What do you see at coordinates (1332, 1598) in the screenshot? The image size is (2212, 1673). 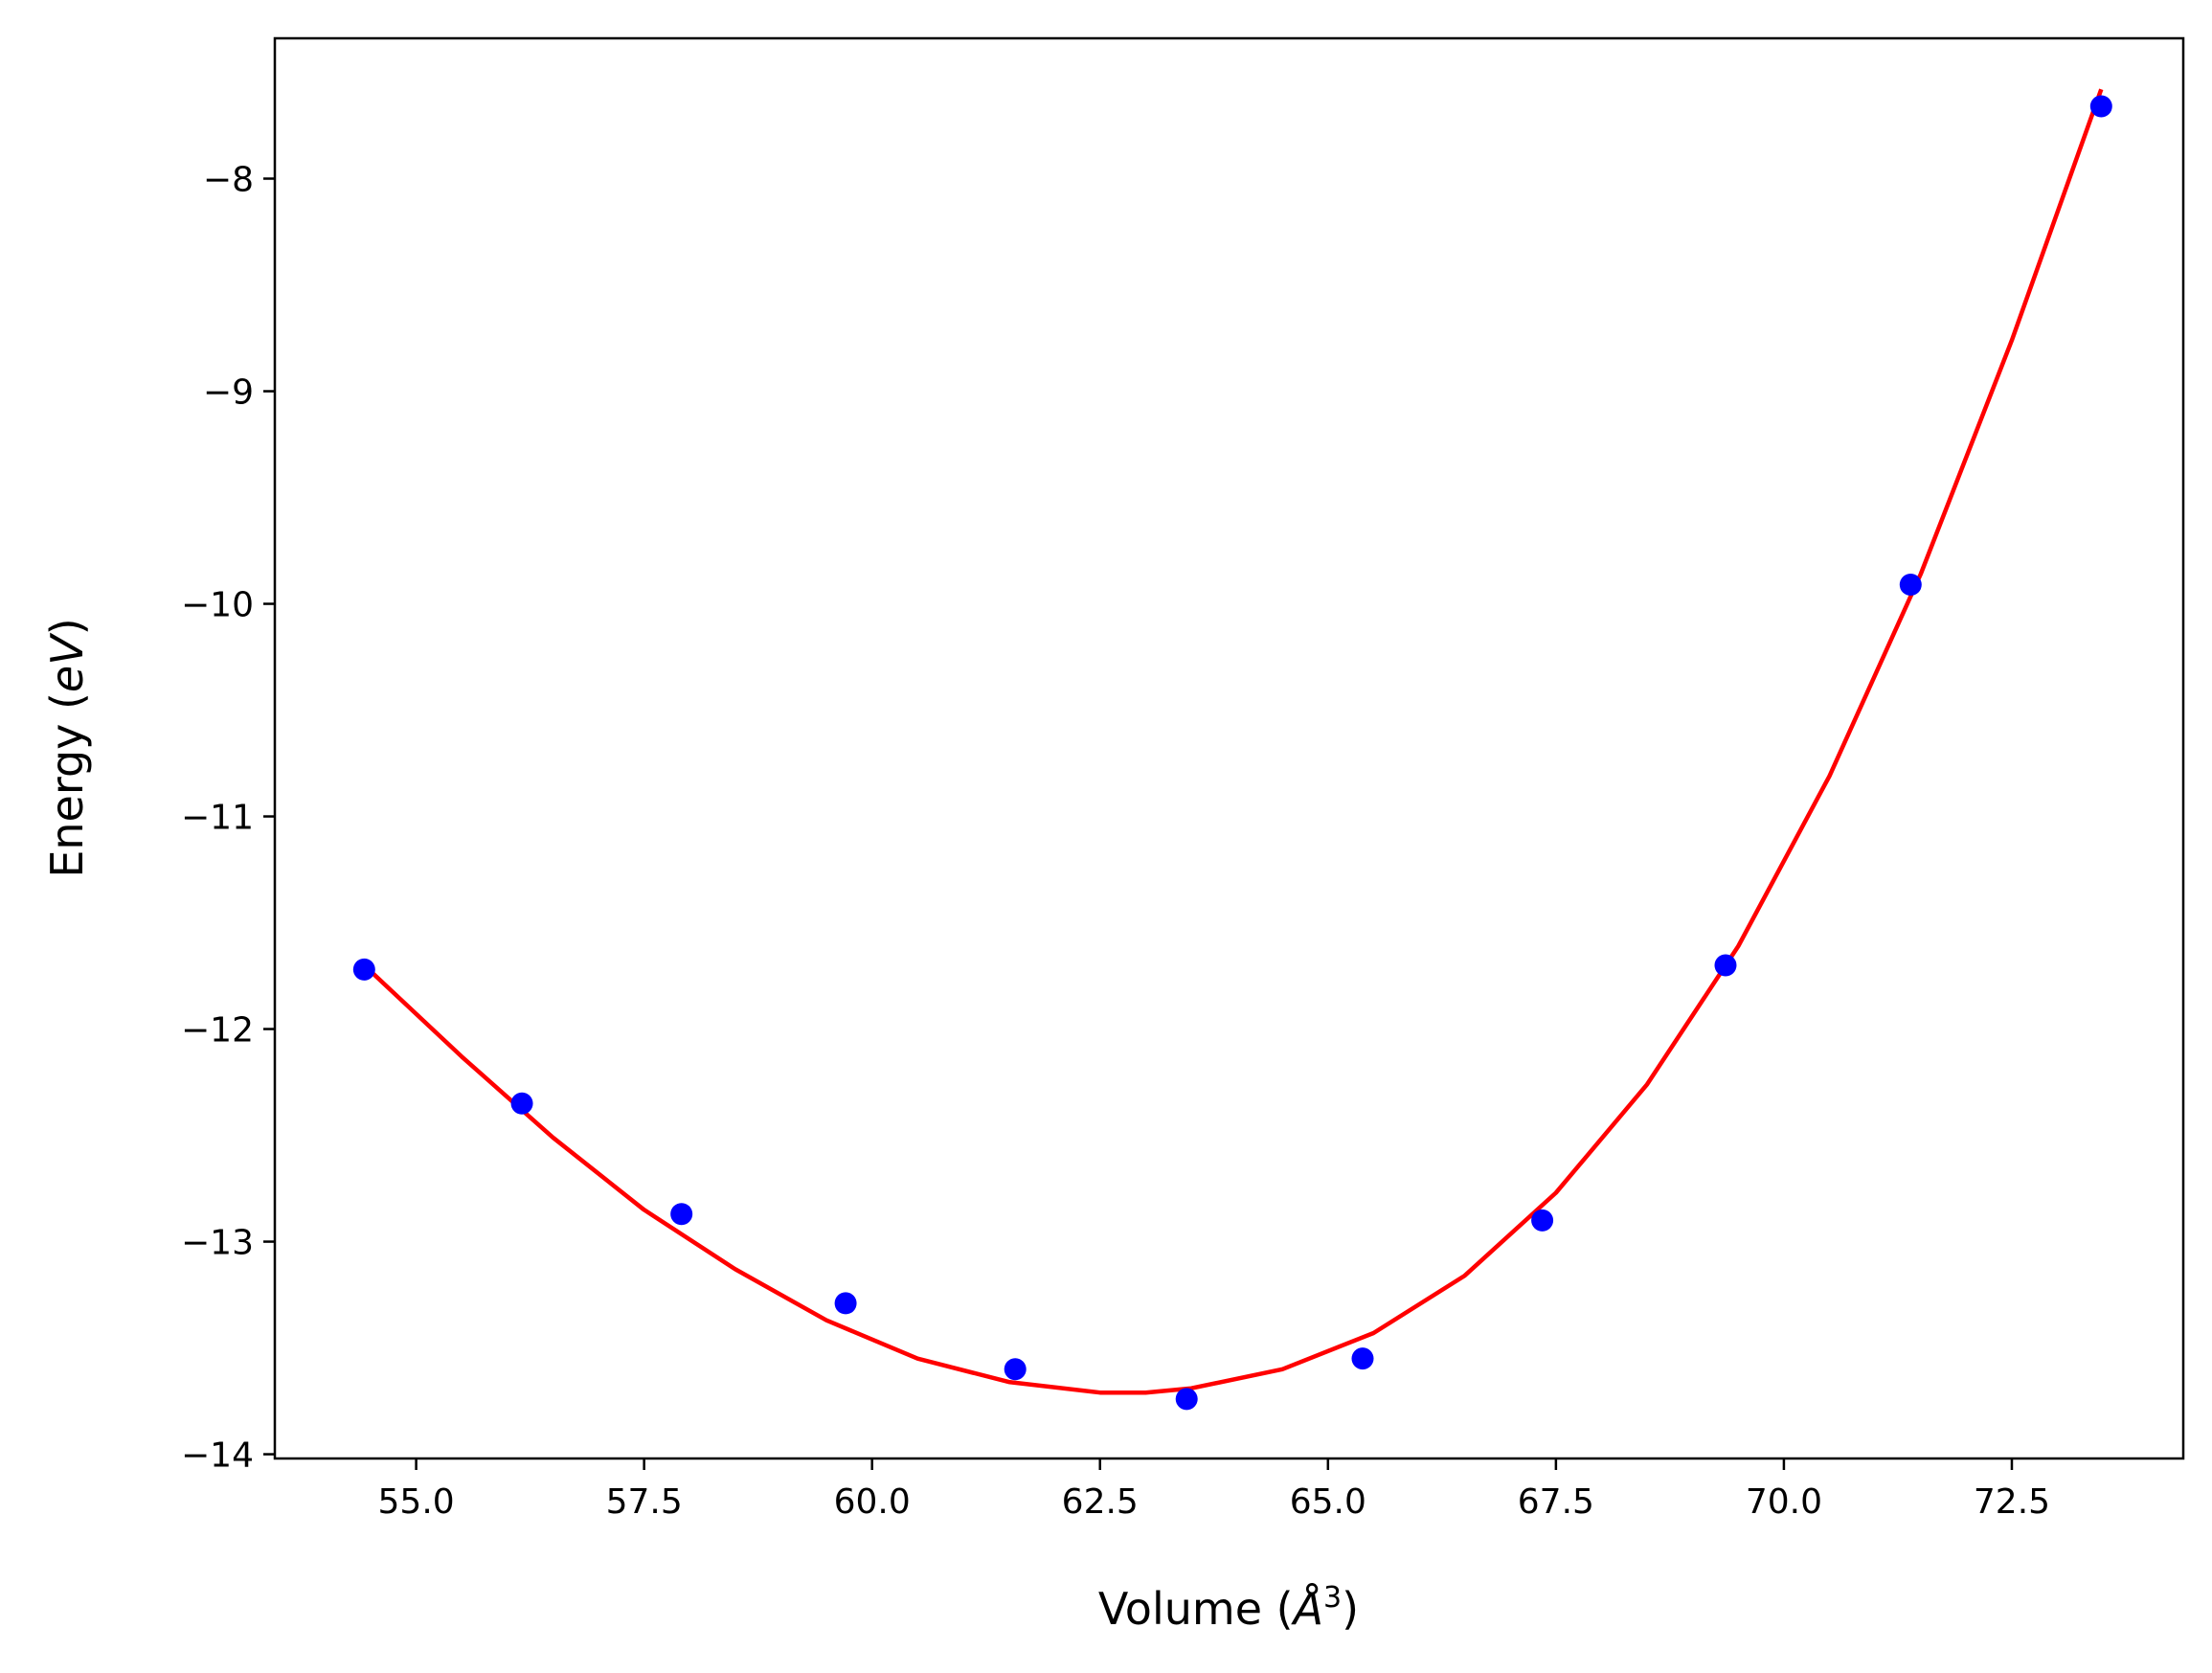 I see `x-axis-label-superscript: 3` at bounding box center [1332, 1598].